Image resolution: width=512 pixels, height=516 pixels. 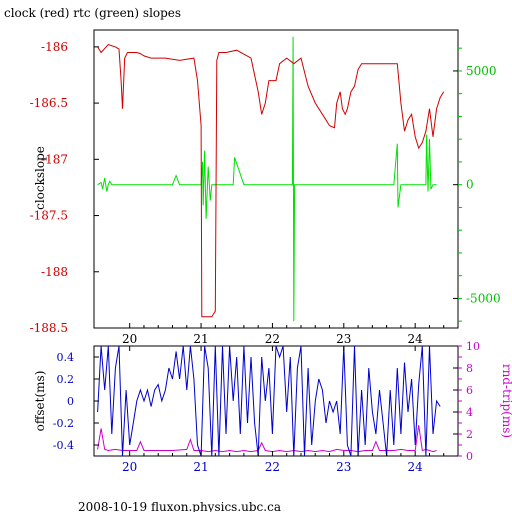 I want to click on y-tick-label-1-3: -187.5, so click(x=49, y=216).